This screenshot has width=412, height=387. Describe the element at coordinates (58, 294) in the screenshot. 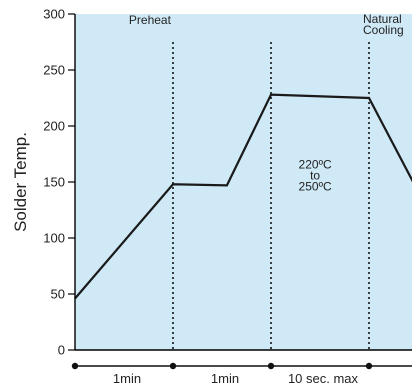

I see `y-tick-label: 50` at that location.